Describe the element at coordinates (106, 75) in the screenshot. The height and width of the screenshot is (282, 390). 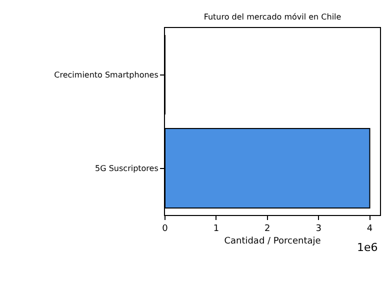
I see `y-tick-label: Crecimiento Smartphones` at that location.